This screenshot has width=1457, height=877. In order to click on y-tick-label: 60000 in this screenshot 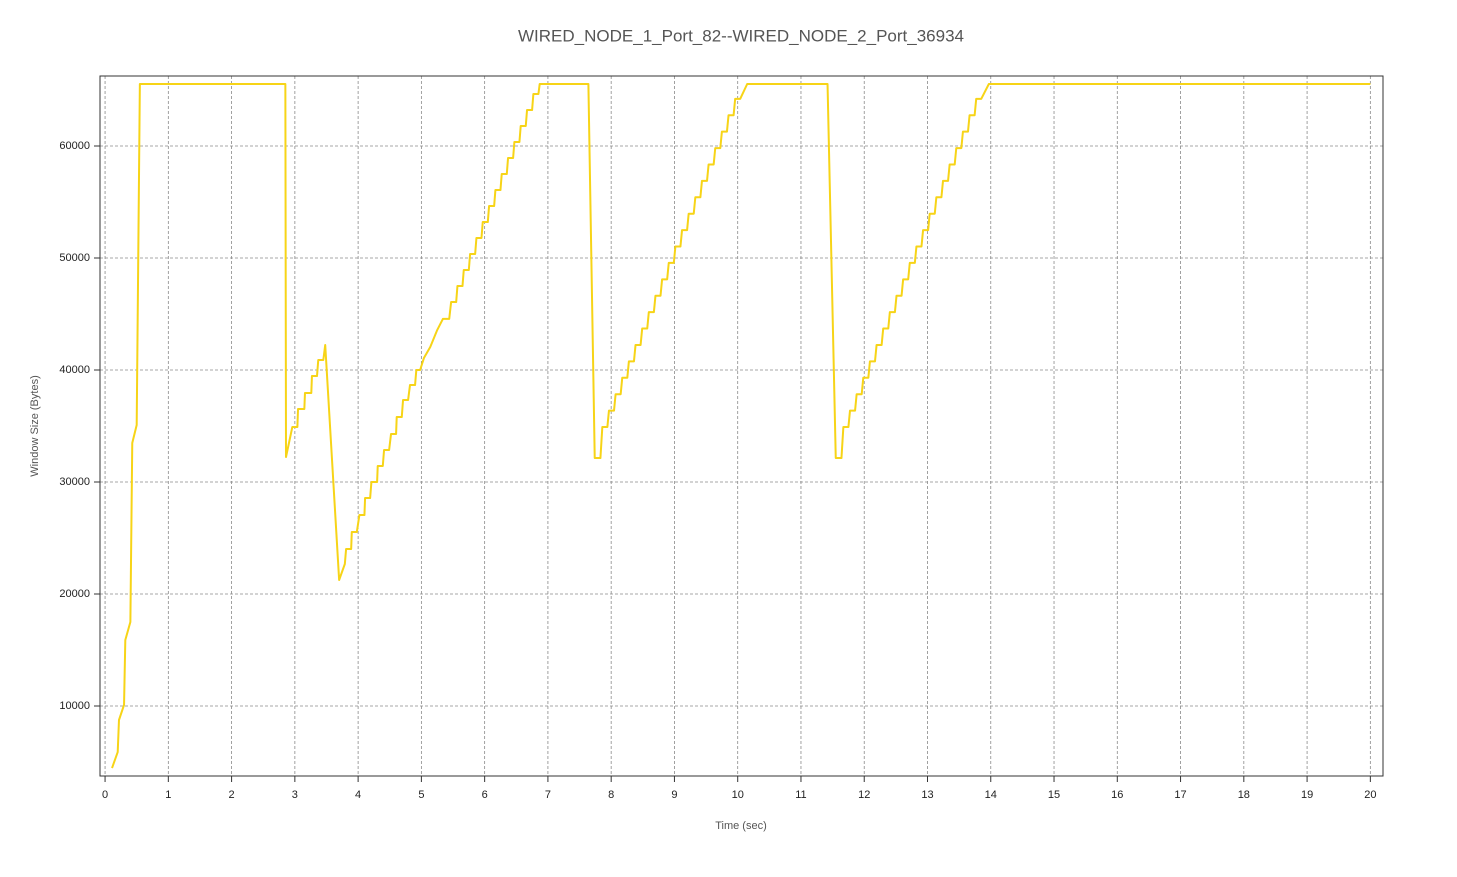, I will do `click(74, 146)`.